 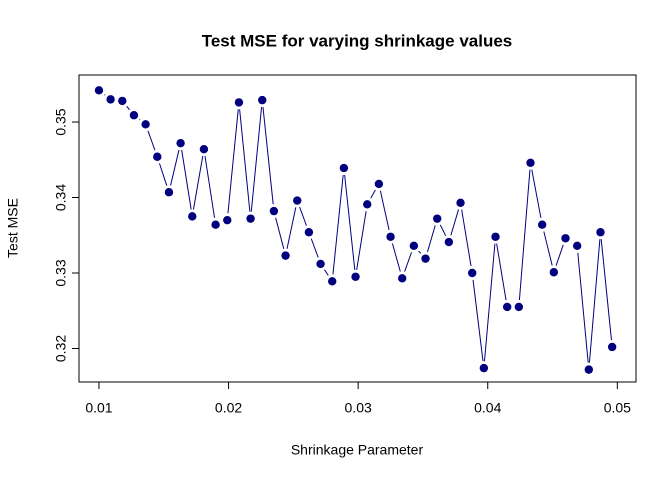 I want to click on chart-title: Test MSE for varying shrinkage values, so click(x=357, y=40).